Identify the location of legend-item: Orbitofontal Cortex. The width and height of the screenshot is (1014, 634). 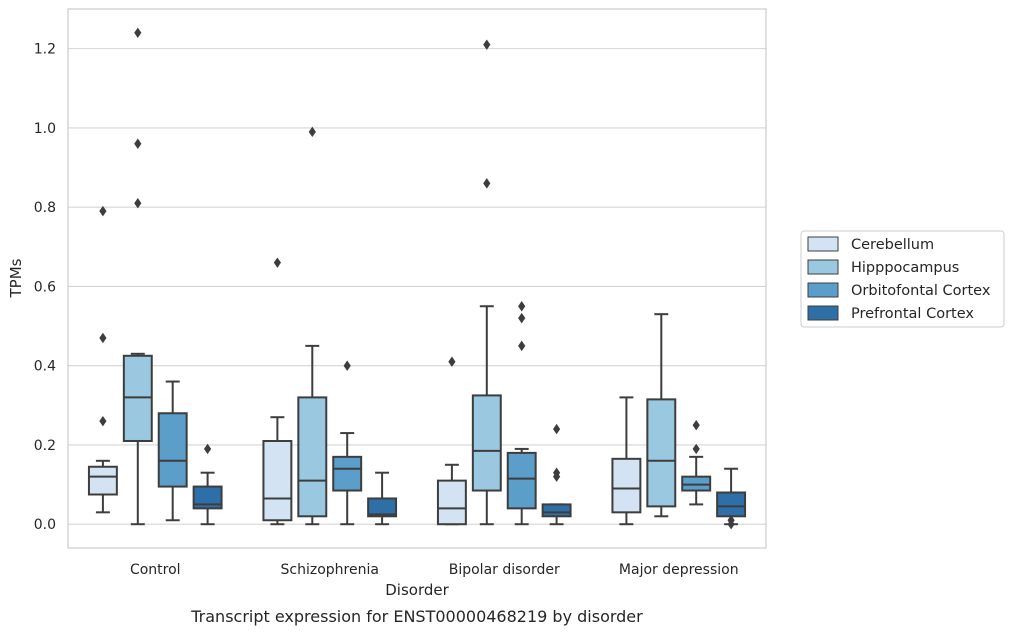
(899, 290).